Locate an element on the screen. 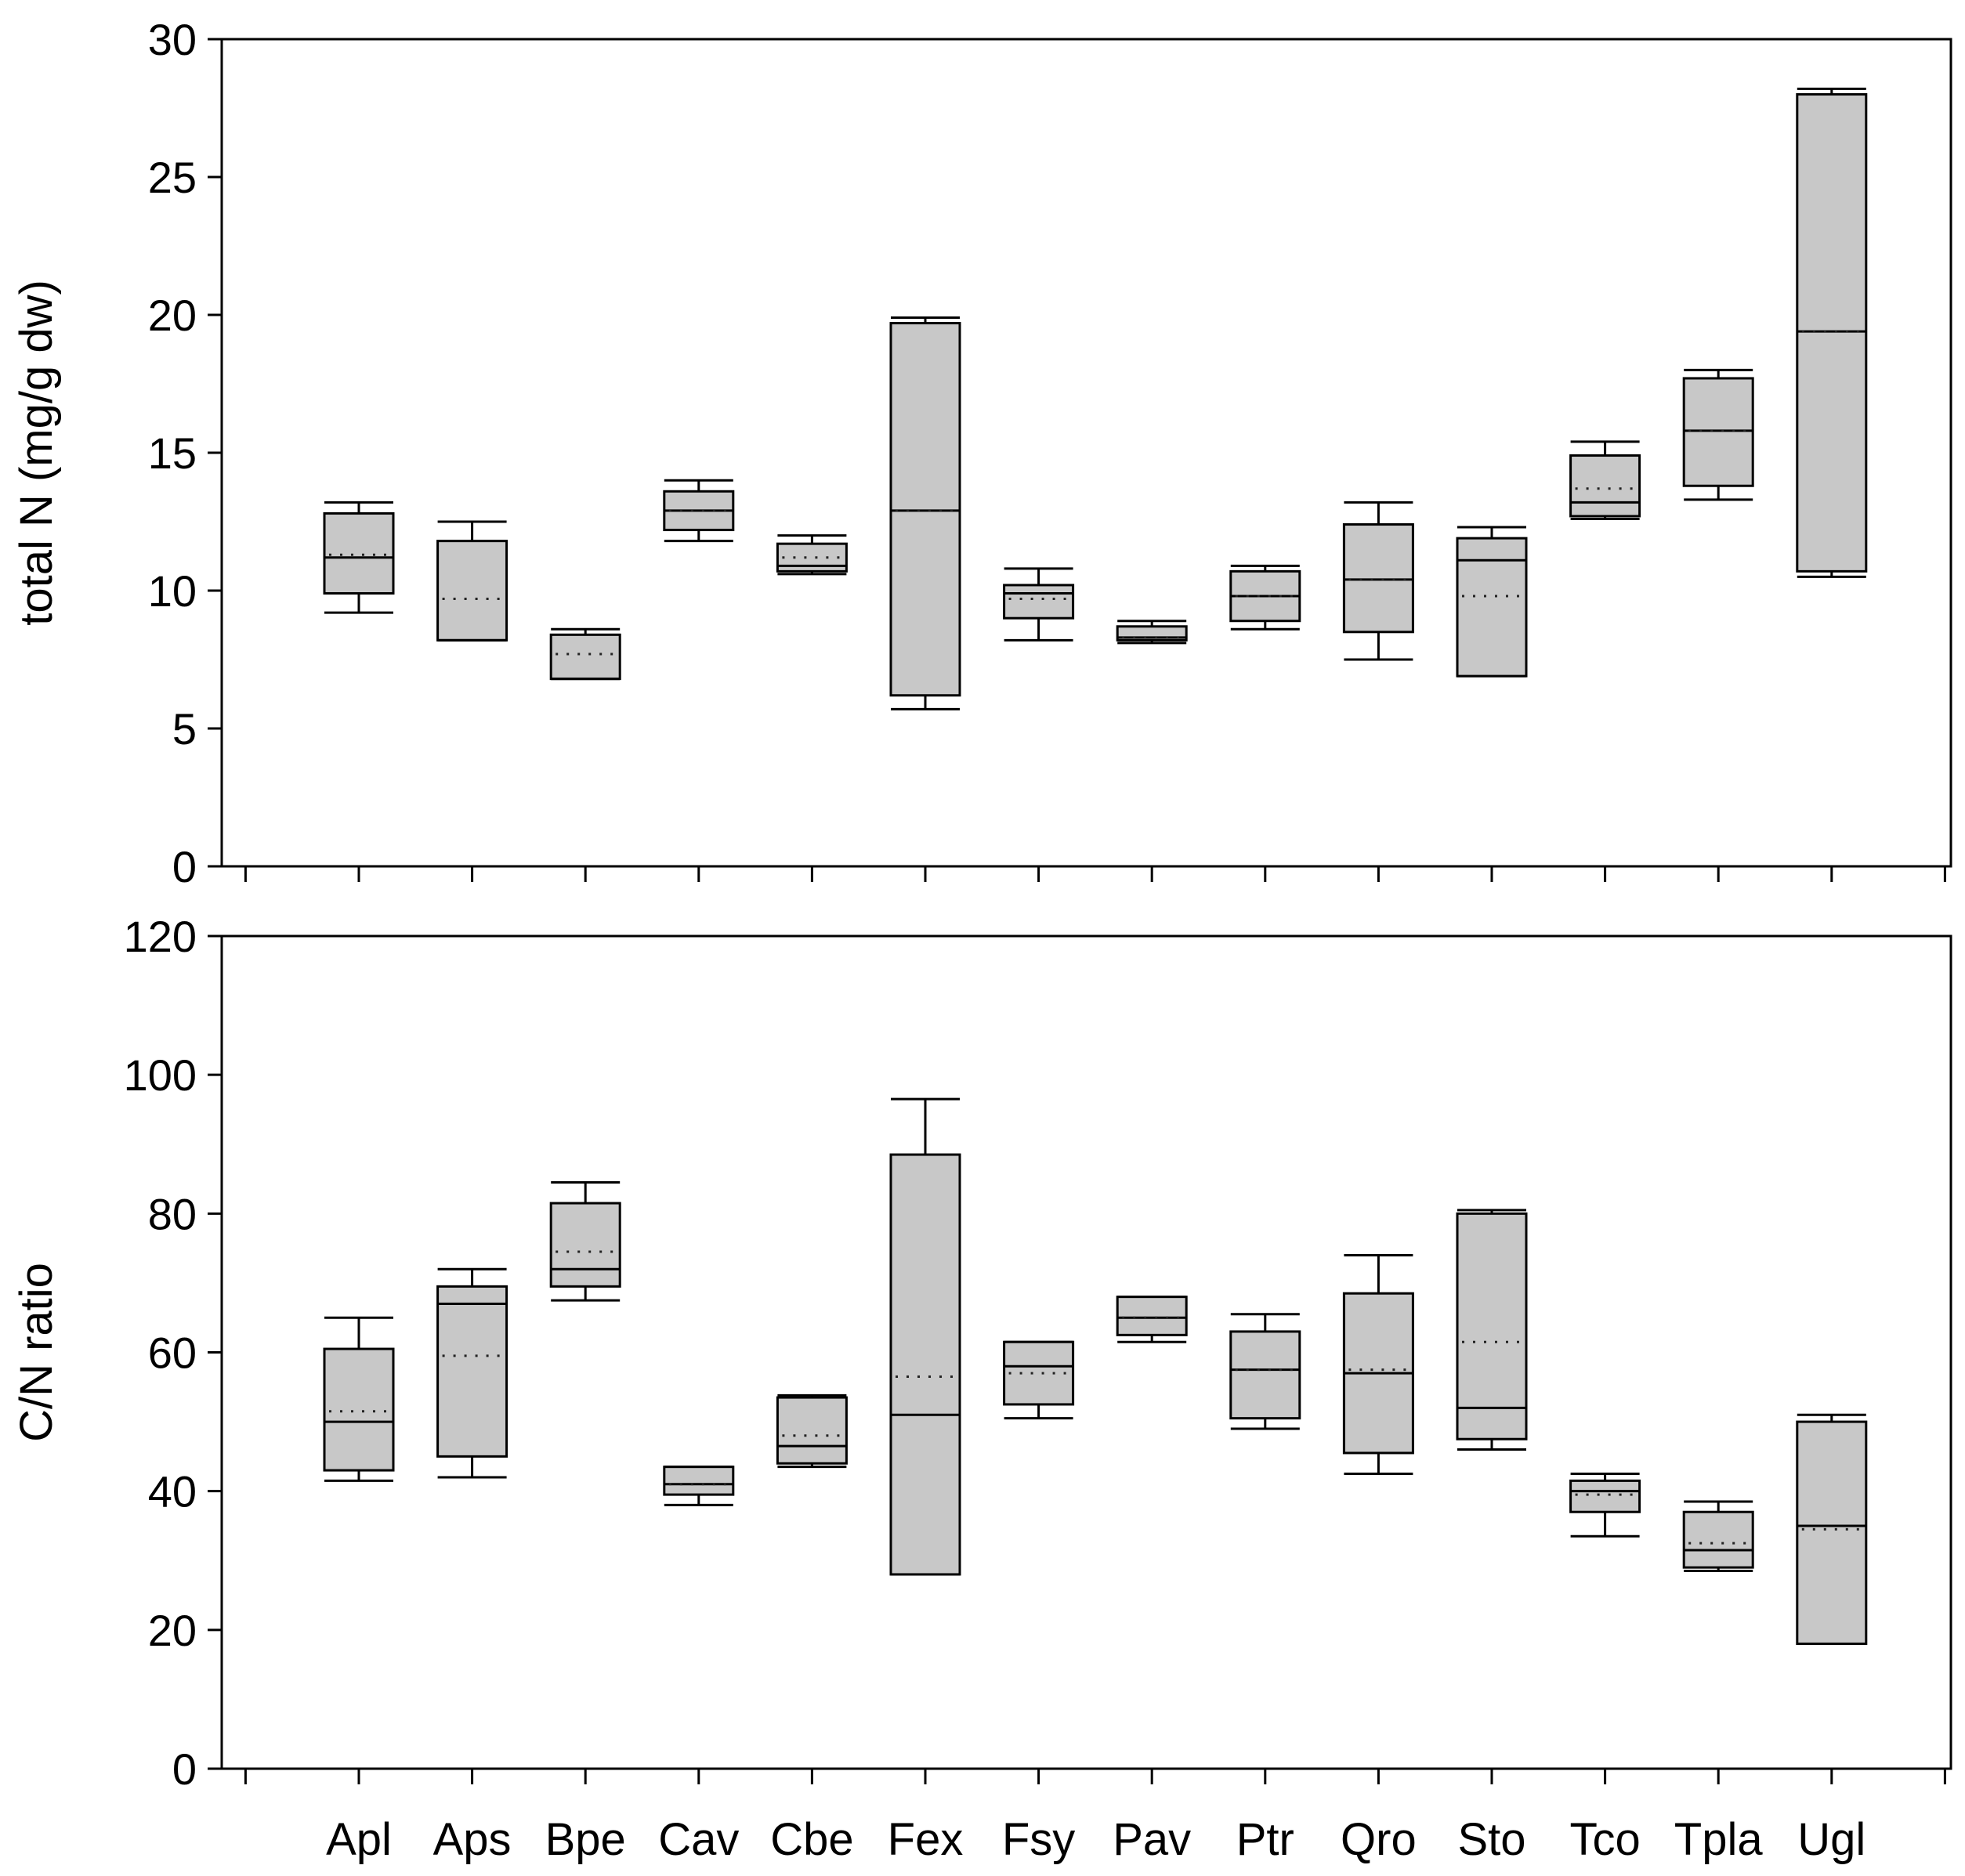  x-category-label: Bpe is located at coordinates (585, 1839).